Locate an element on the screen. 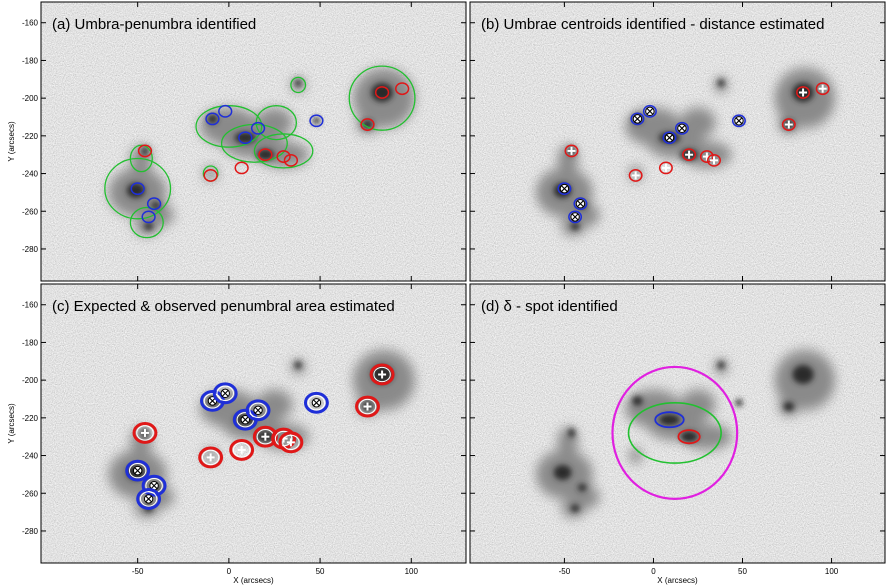  delta-penumbra-contour is located at coordinates (674, 432).